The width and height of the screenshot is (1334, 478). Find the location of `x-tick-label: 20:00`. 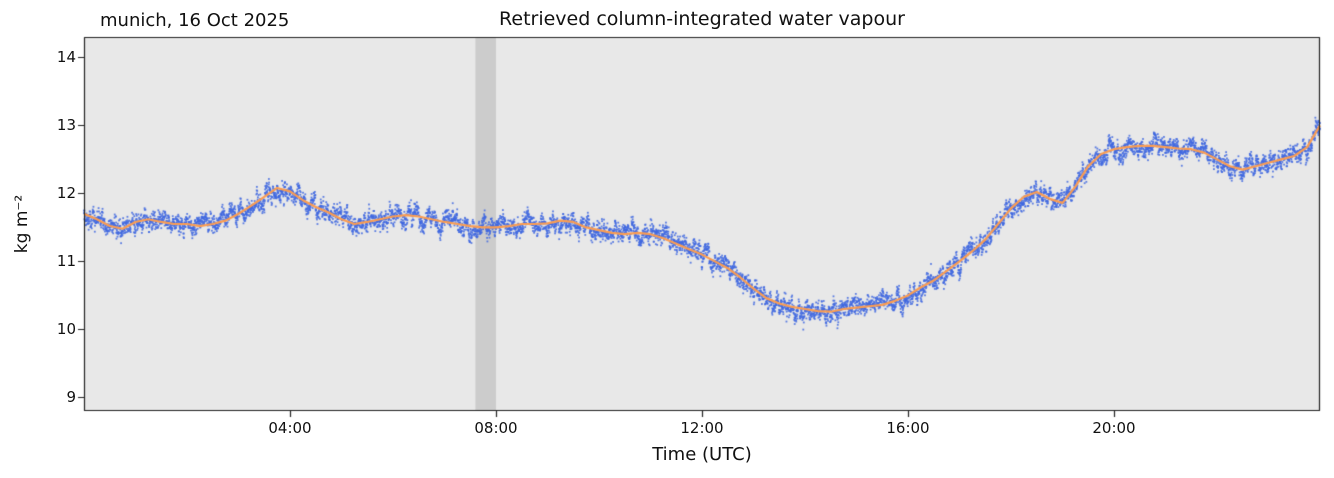

x-tick-label: 20:00 is located at coordinates (1114, 428).